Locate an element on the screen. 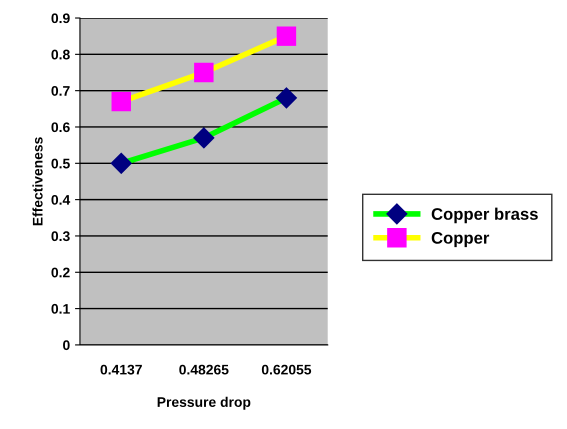 This screenshot has height=429, width=567. y-tick-label: 0.2 is located at coordinates (60, 273).